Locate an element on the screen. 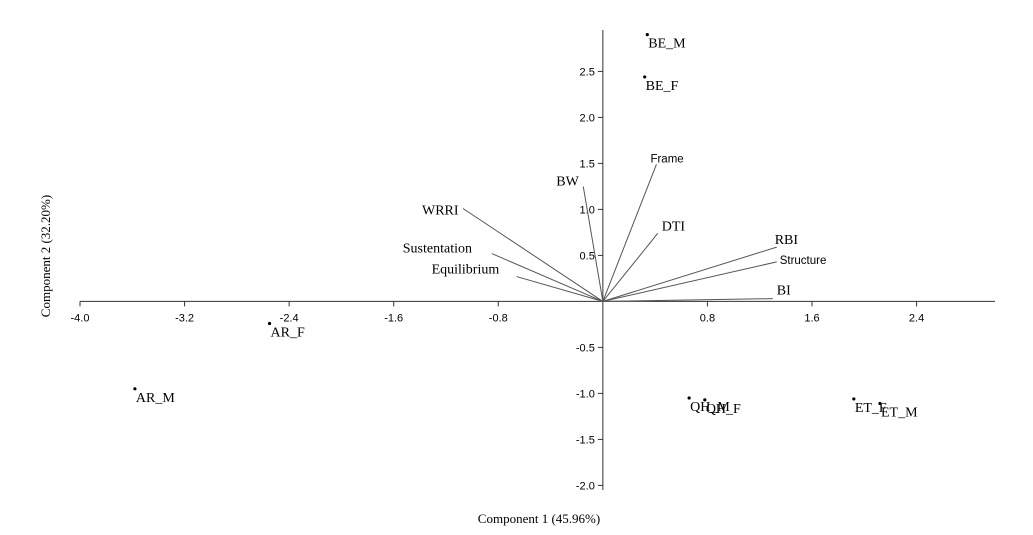 This screenshot has height=535, width=1033. score-label-et-m: ET_M is located at coordinates (899, 413).